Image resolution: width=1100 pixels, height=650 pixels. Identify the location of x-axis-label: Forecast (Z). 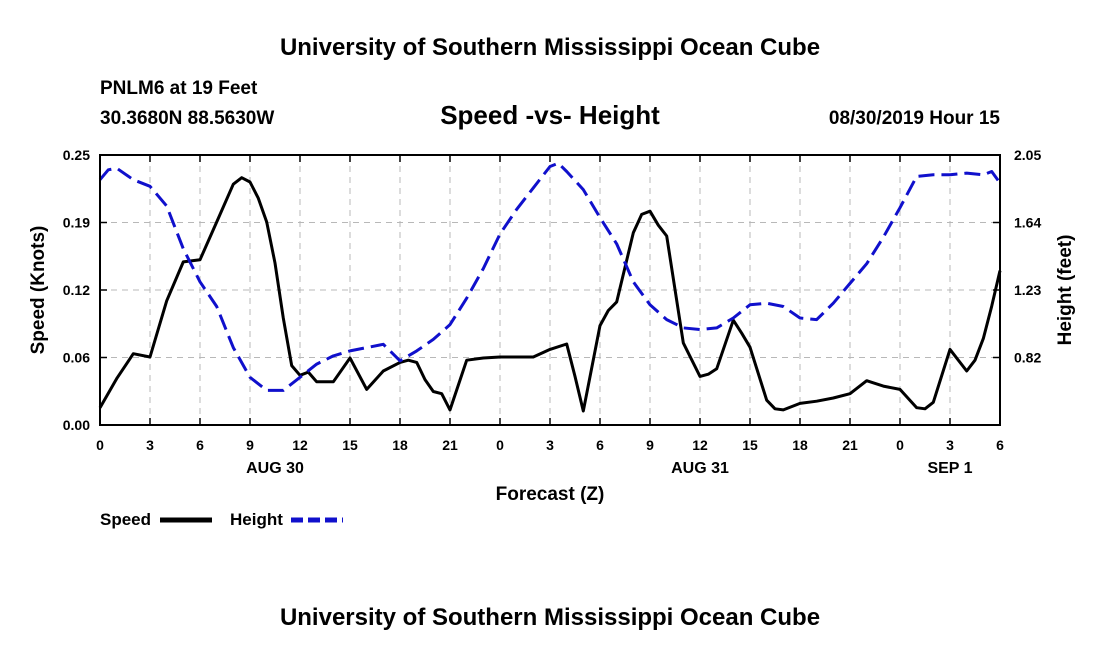
(550, 494).